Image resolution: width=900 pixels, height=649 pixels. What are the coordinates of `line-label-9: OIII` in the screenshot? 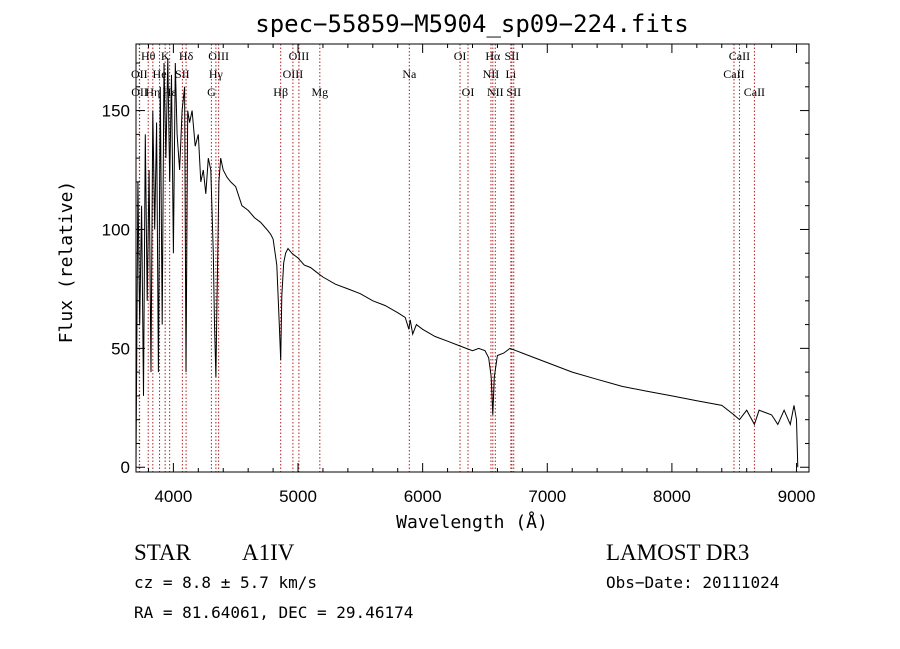 It's located at (218, 56).